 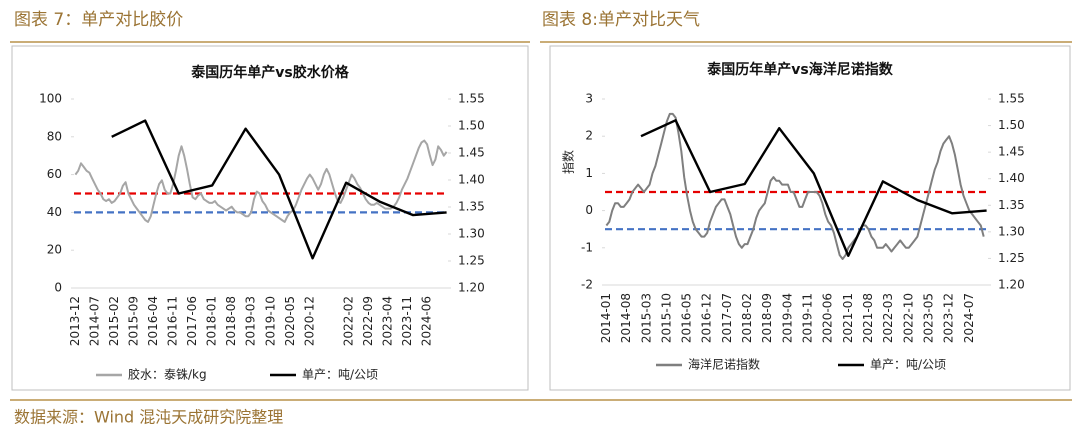 I want to click on figure-heading: 图表 8:单产对比天气, so click(x=621, y=20).